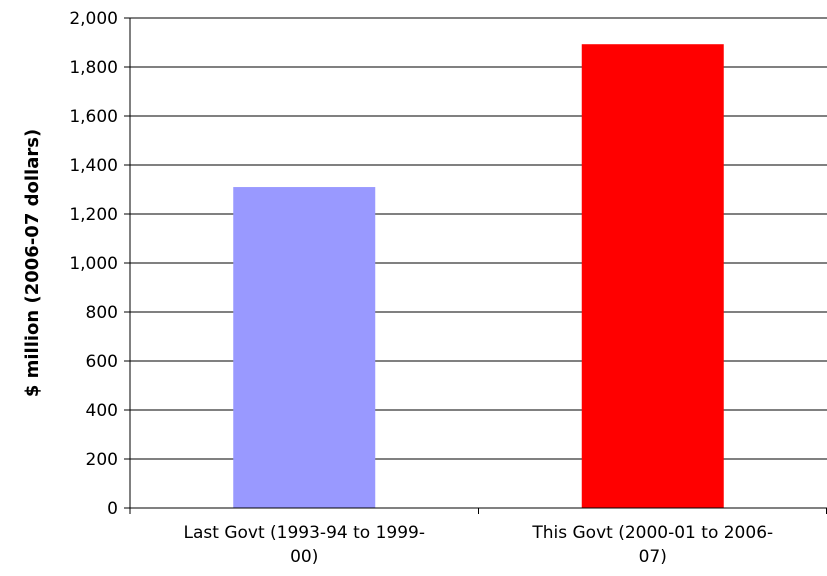 The image size is (827, 576). I want to click on y-tick-label: 1,200, so click(93, 215).